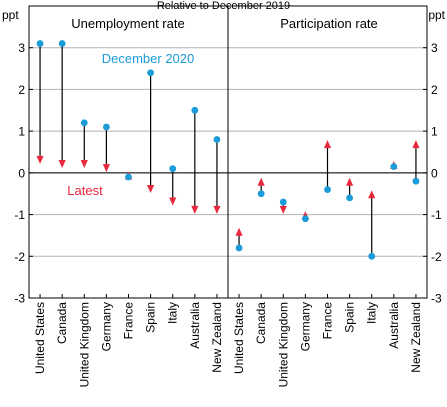 This screenshot has width=447, height=407. What do you see at coordinates (85, 190) in the screenshot?
I see `annotation-latest: Latest` at bounding box center [85, 190].